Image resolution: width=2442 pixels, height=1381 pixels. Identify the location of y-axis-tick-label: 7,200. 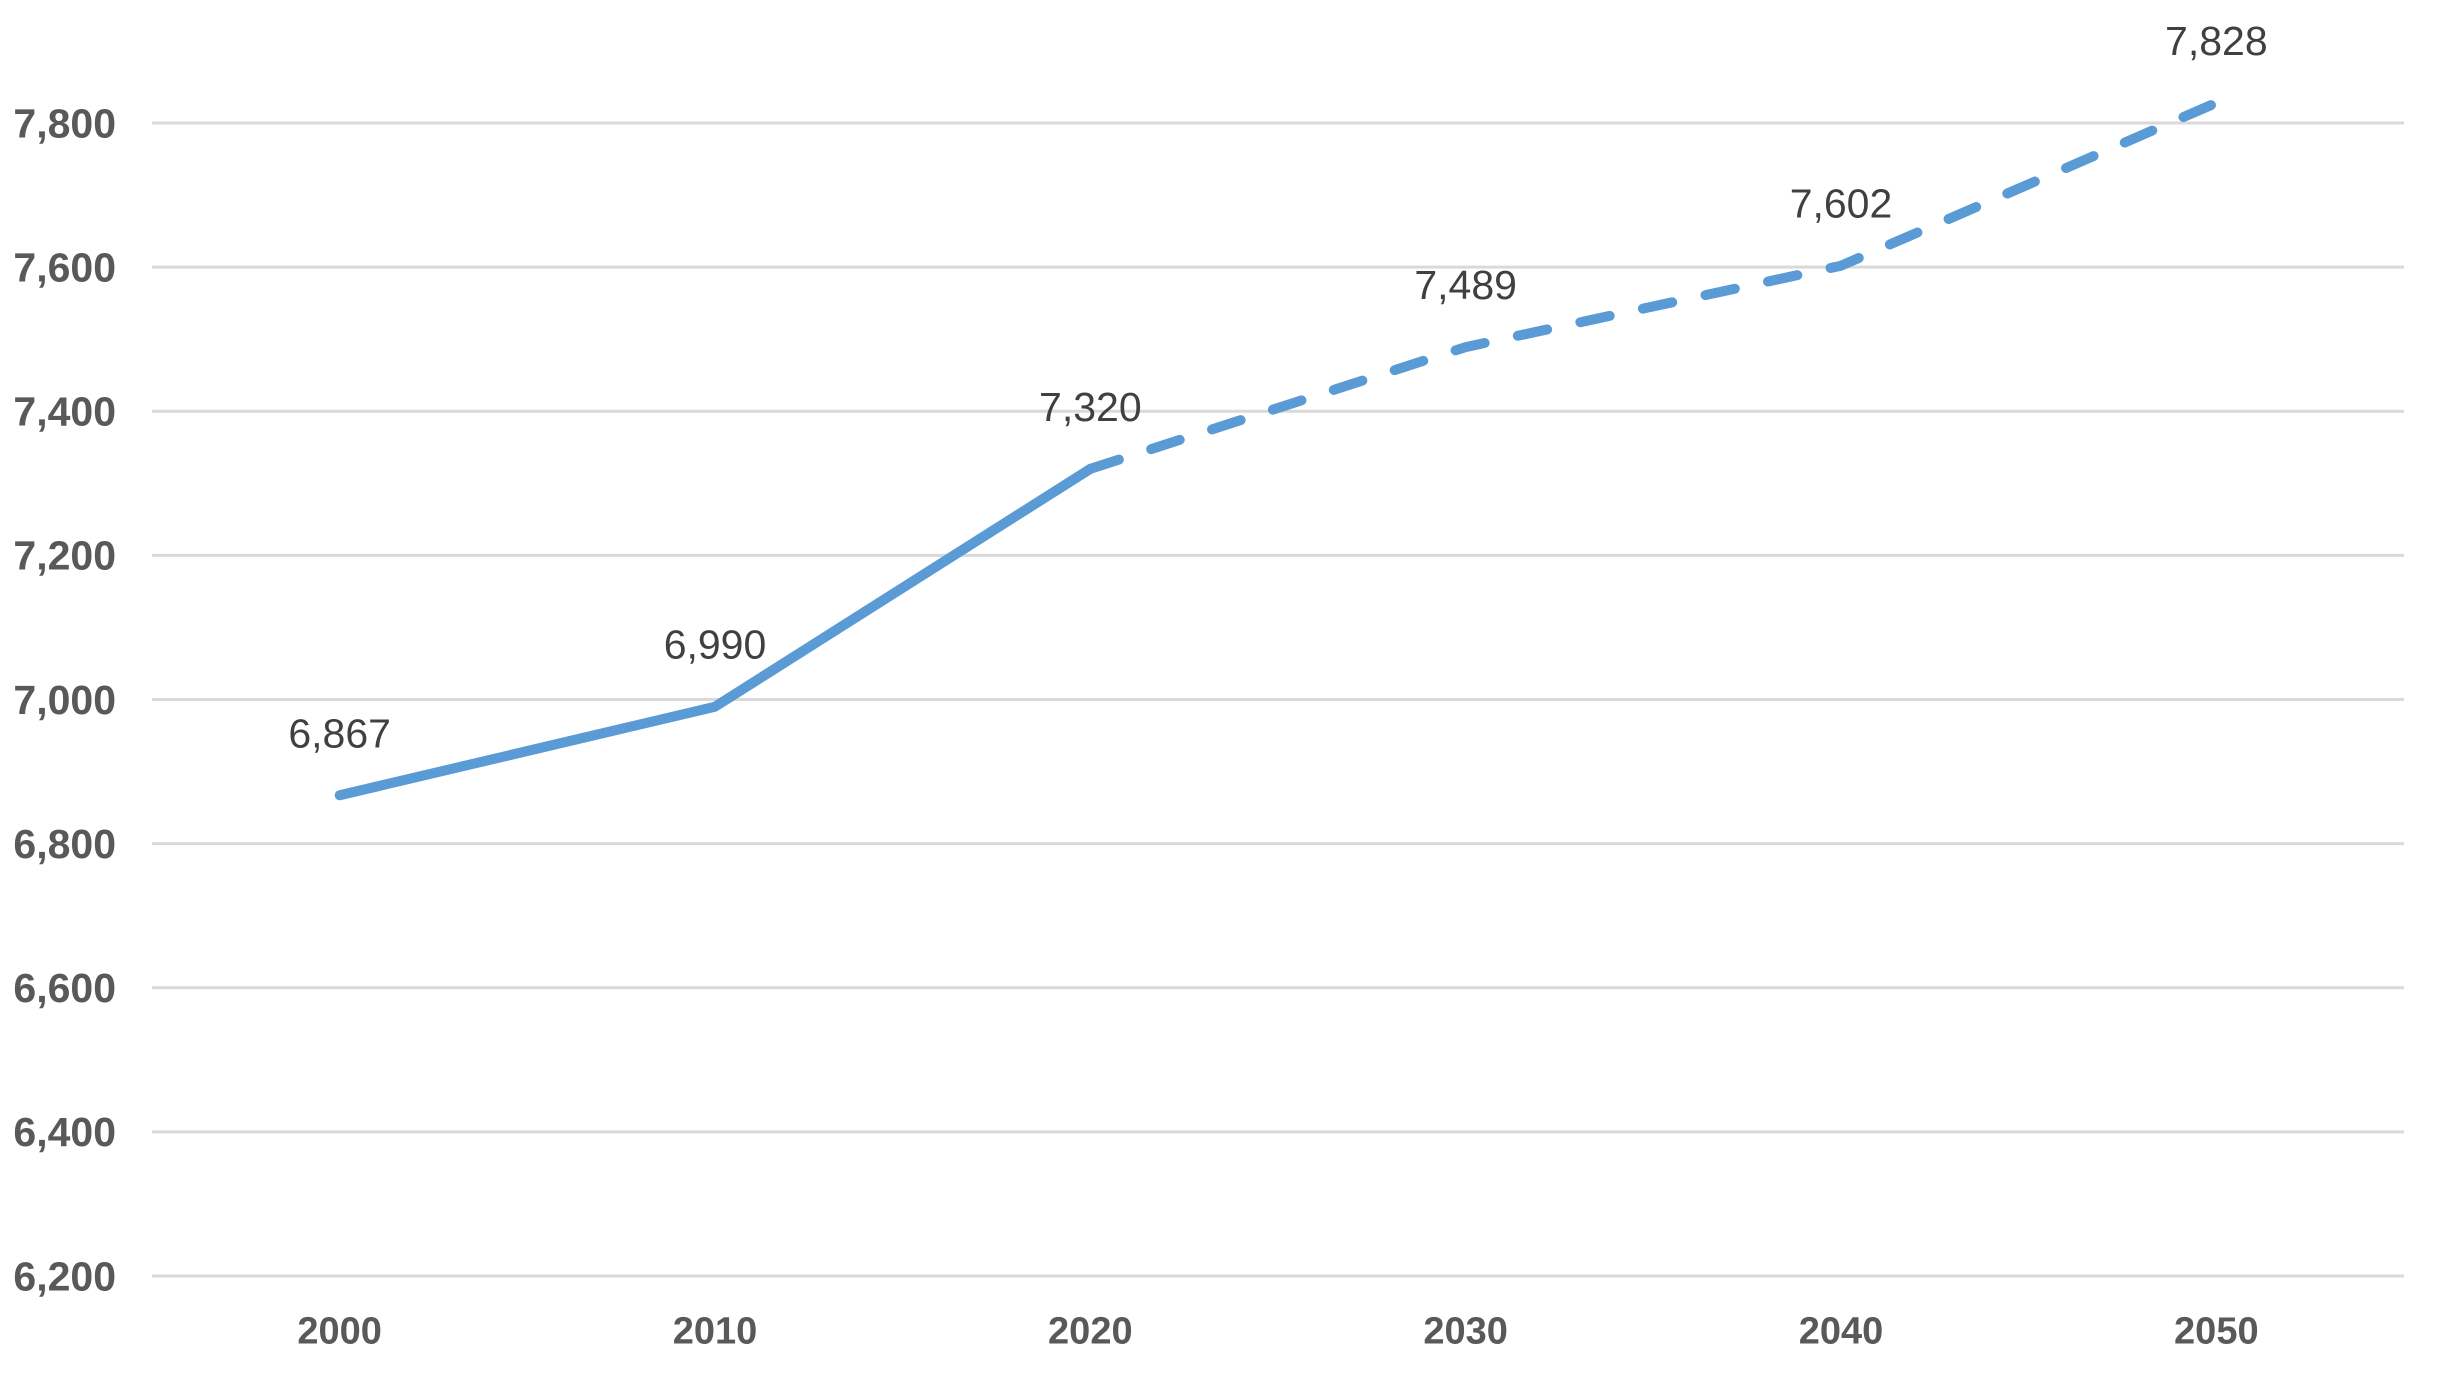
(64, 556).